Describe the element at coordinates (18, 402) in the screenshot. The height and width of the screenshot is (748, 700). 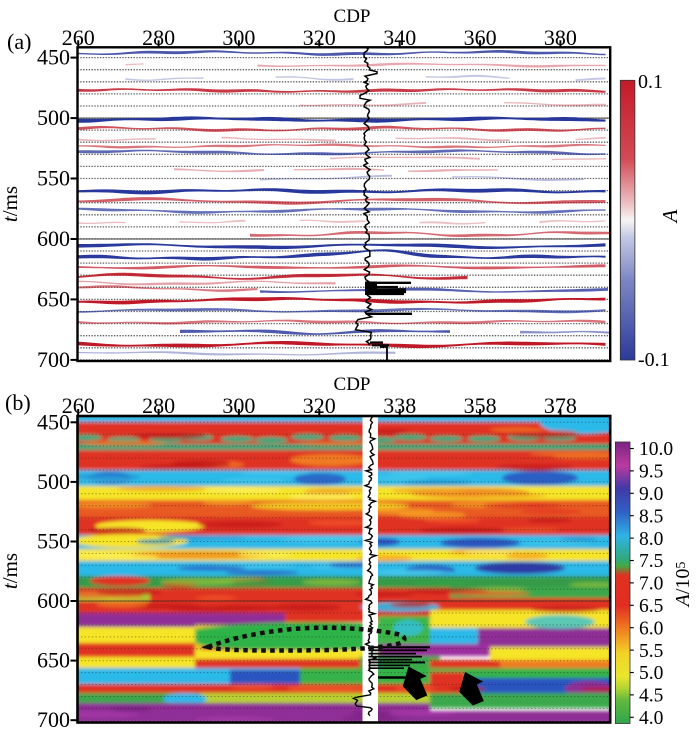
I see `svg-text: (b)` at that location.